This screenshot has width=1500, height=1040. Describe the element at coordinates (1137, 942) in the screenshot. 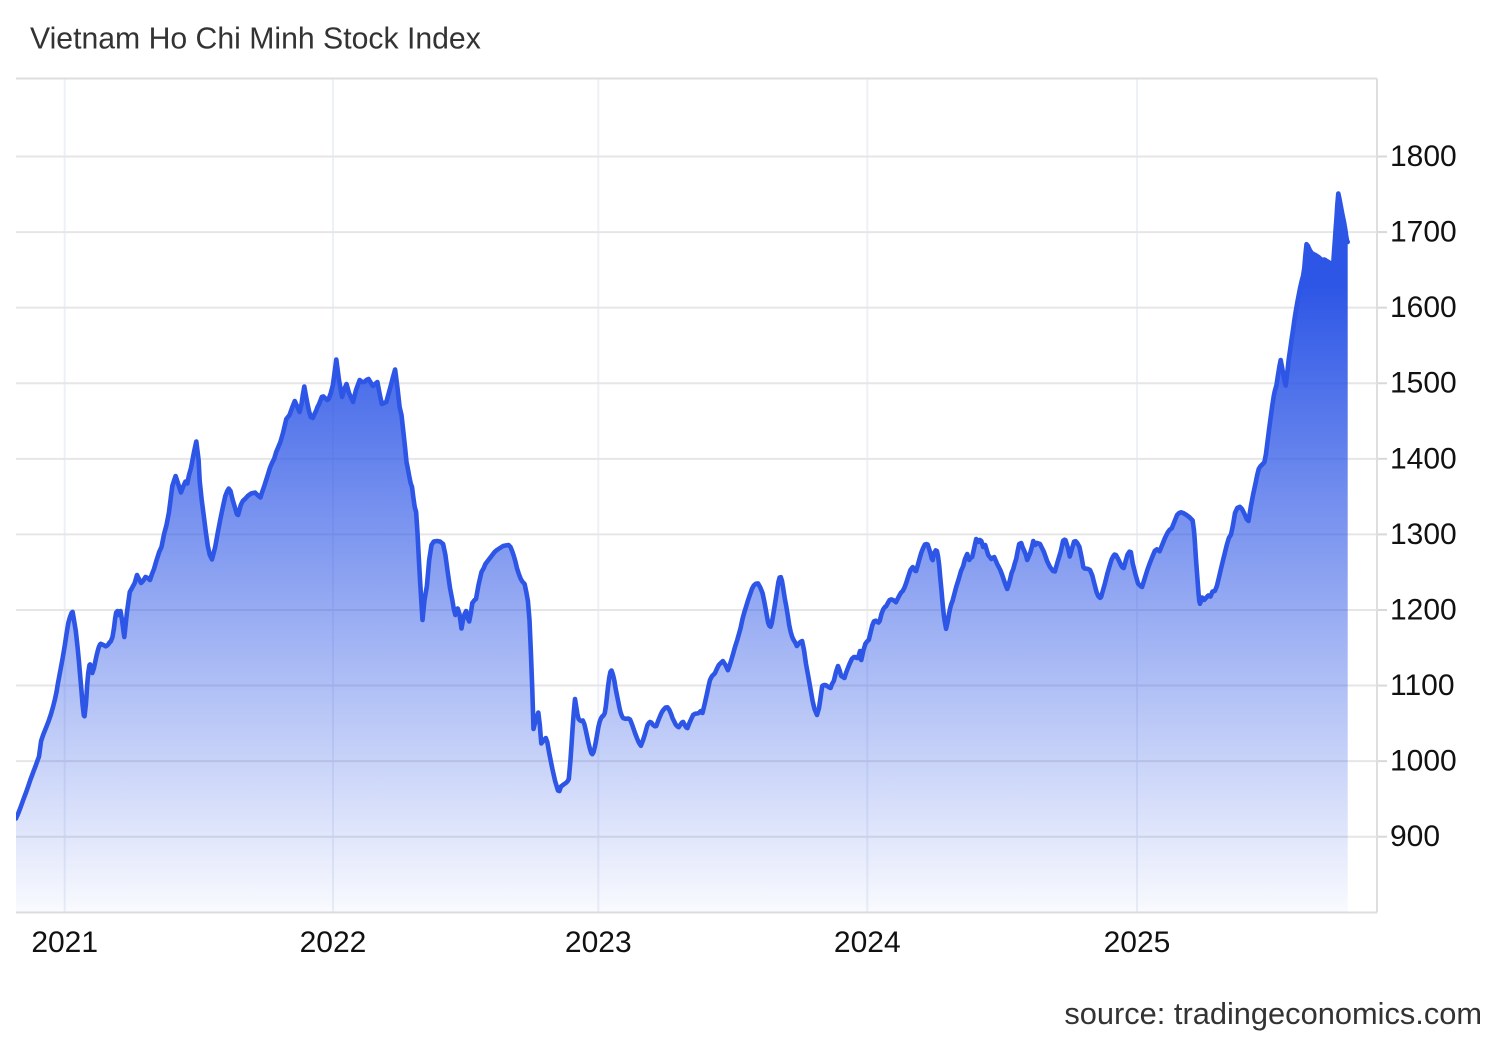

I see `svg-text: 2025` at that location.